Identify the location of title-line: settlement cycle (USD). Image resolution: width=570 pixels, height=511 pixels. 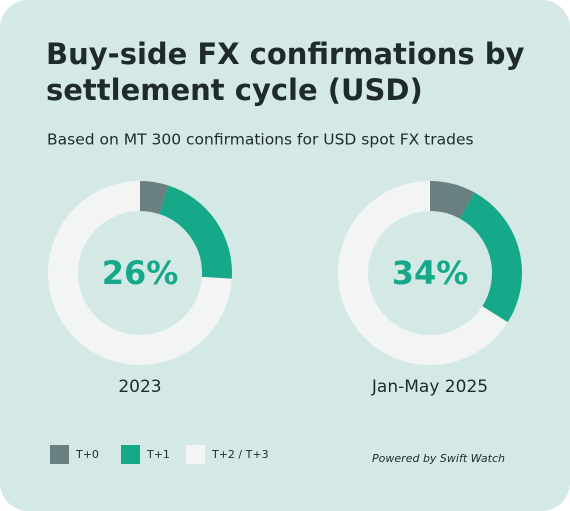
(234, 90).